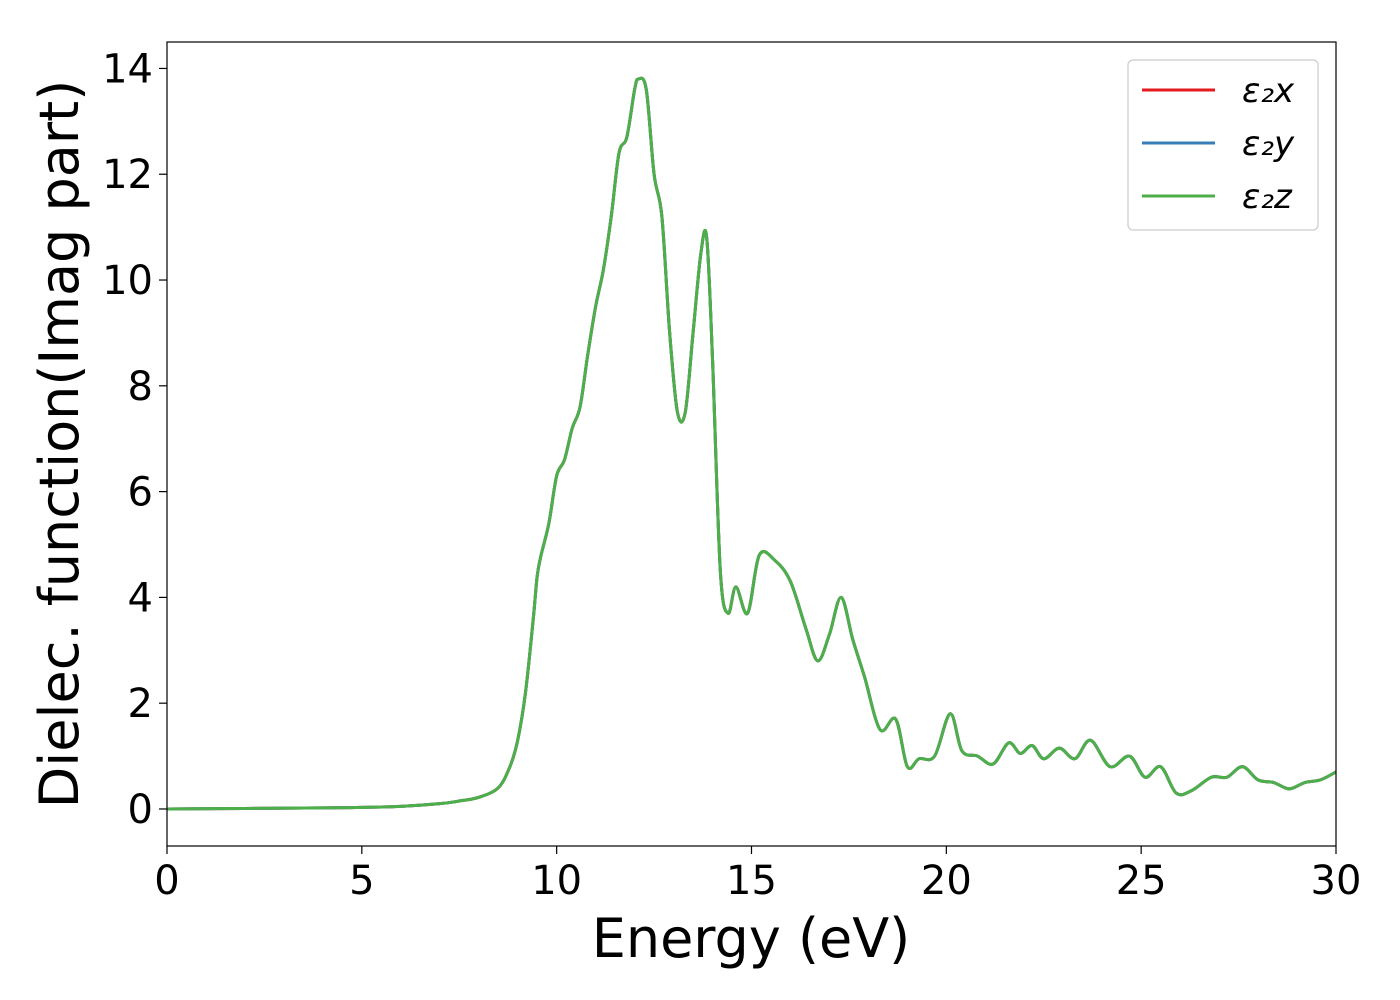  I want to click on y-tick-label: 12, so click(127, 175).